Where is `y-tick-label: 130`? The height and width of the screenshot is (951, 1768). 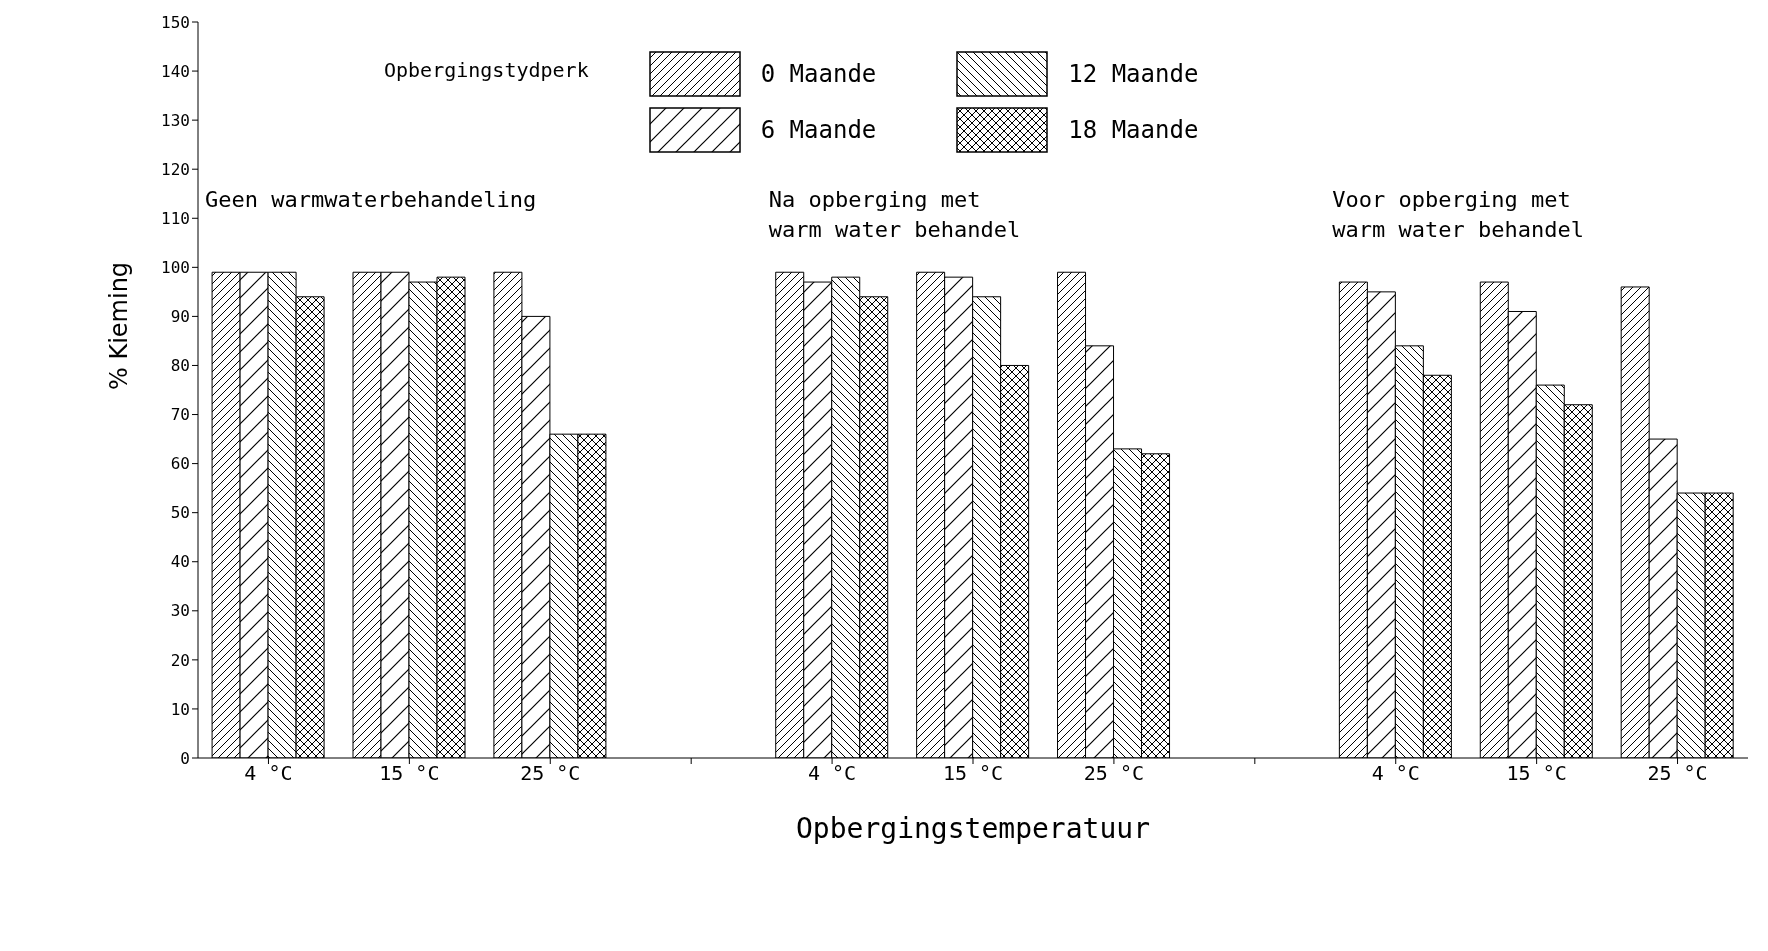
y-tick-label: 130 is located at coordinates (175, 120).